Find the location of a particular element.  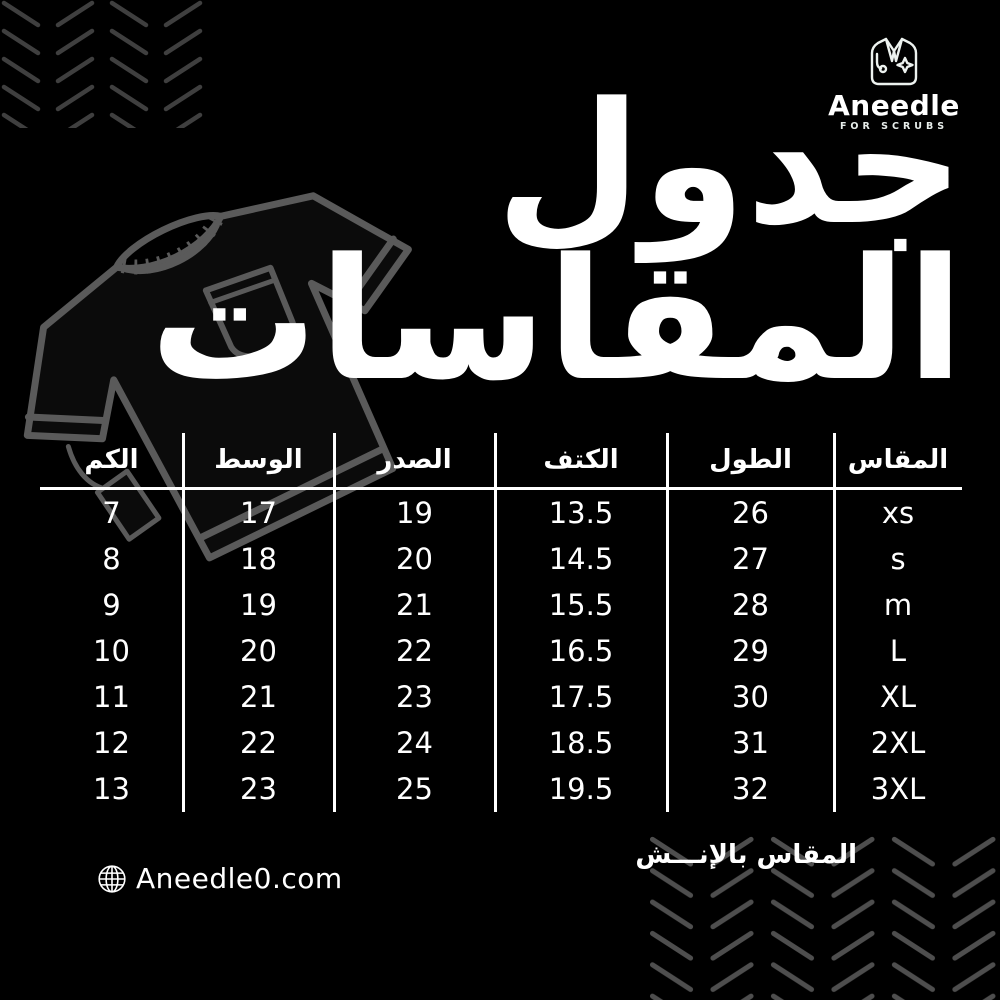

brand-tagline: FOR SCRUBS is located at coordinates (894, 127).